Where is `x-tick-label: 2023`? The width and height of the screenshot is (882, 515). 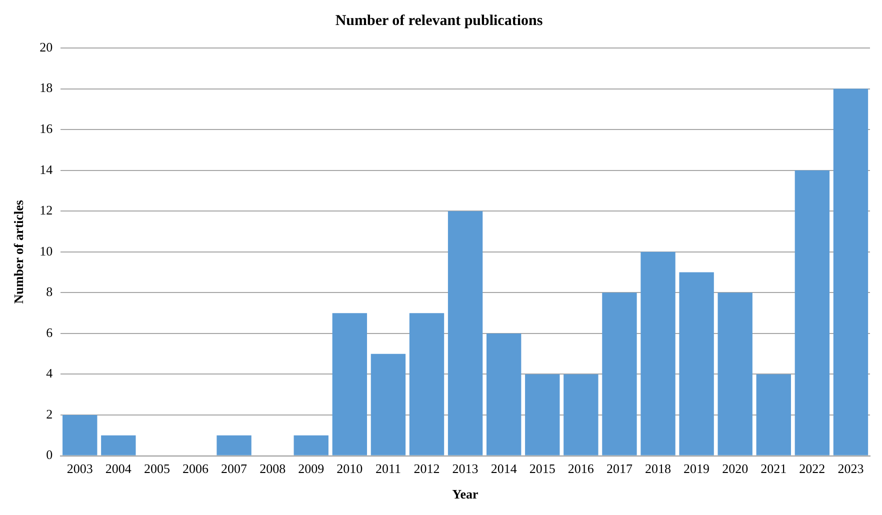 x-tick-label: 2023 is located at coordinates (851, 468).